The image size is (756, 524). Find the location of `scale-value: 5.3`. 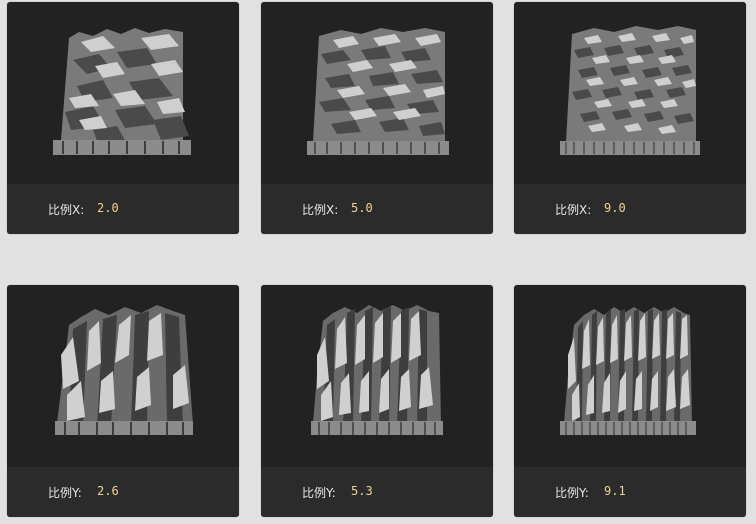

scale-value: 5.3 is located at coordinates (362, 491).